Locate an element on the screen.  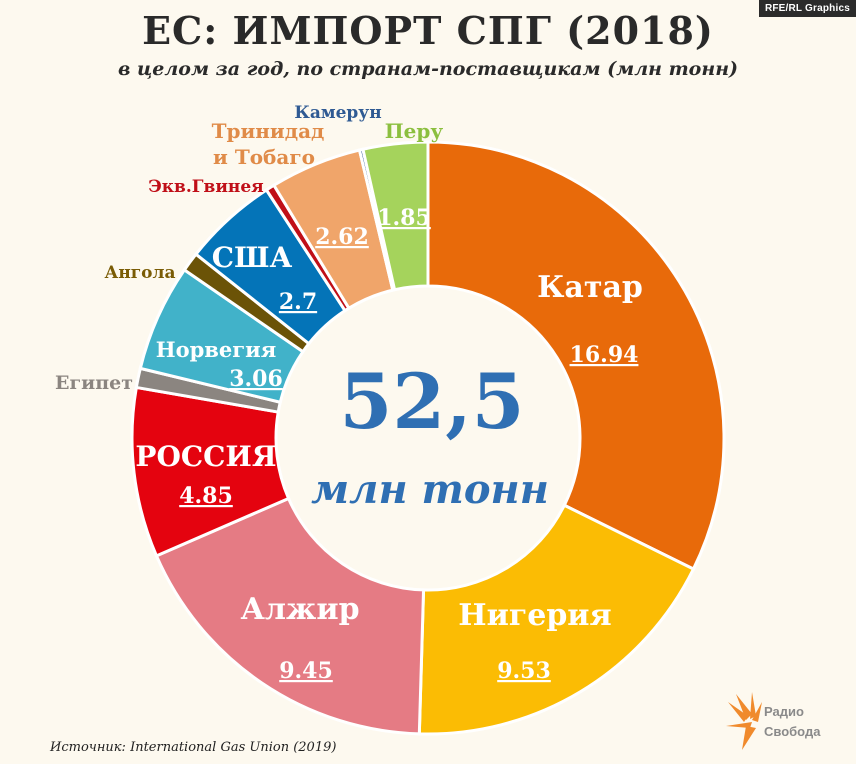
slice-label-5: Норвегия is located at coordinates (216, 349).